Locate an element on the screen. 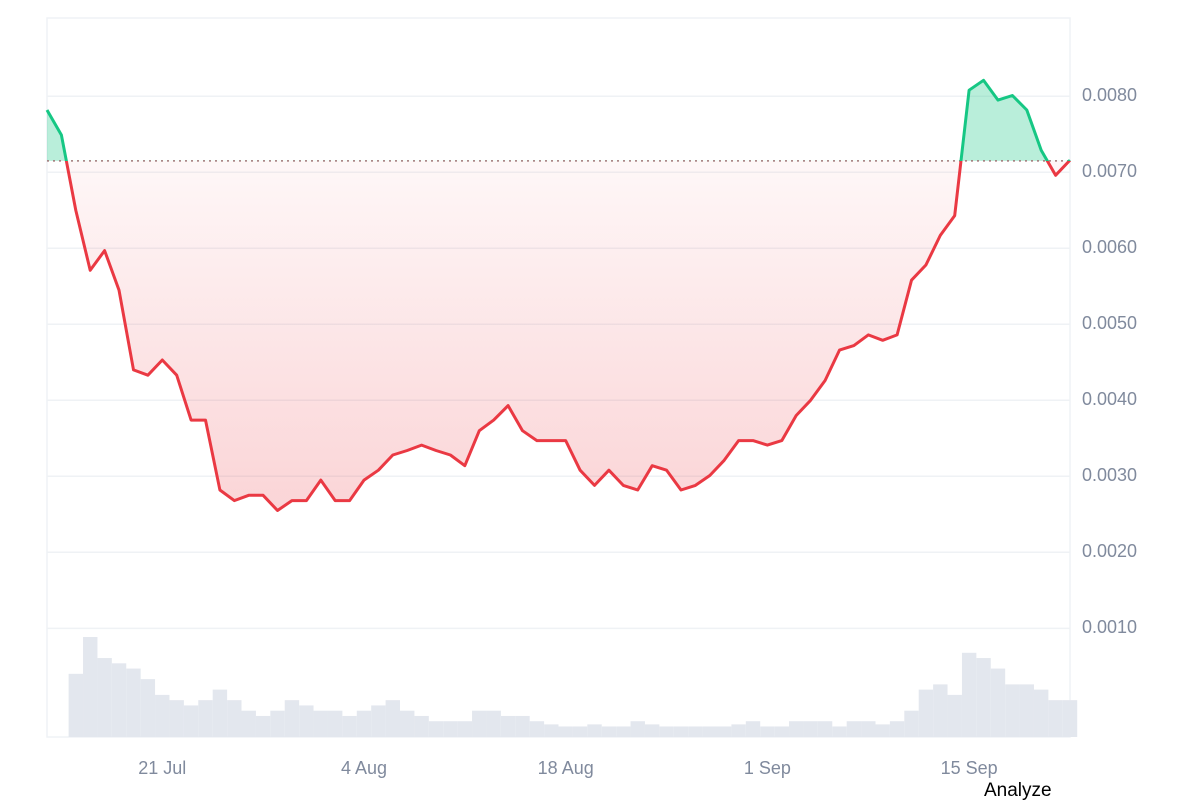  x-tick-label: 15 Sep is located at coordinates (969, 768).